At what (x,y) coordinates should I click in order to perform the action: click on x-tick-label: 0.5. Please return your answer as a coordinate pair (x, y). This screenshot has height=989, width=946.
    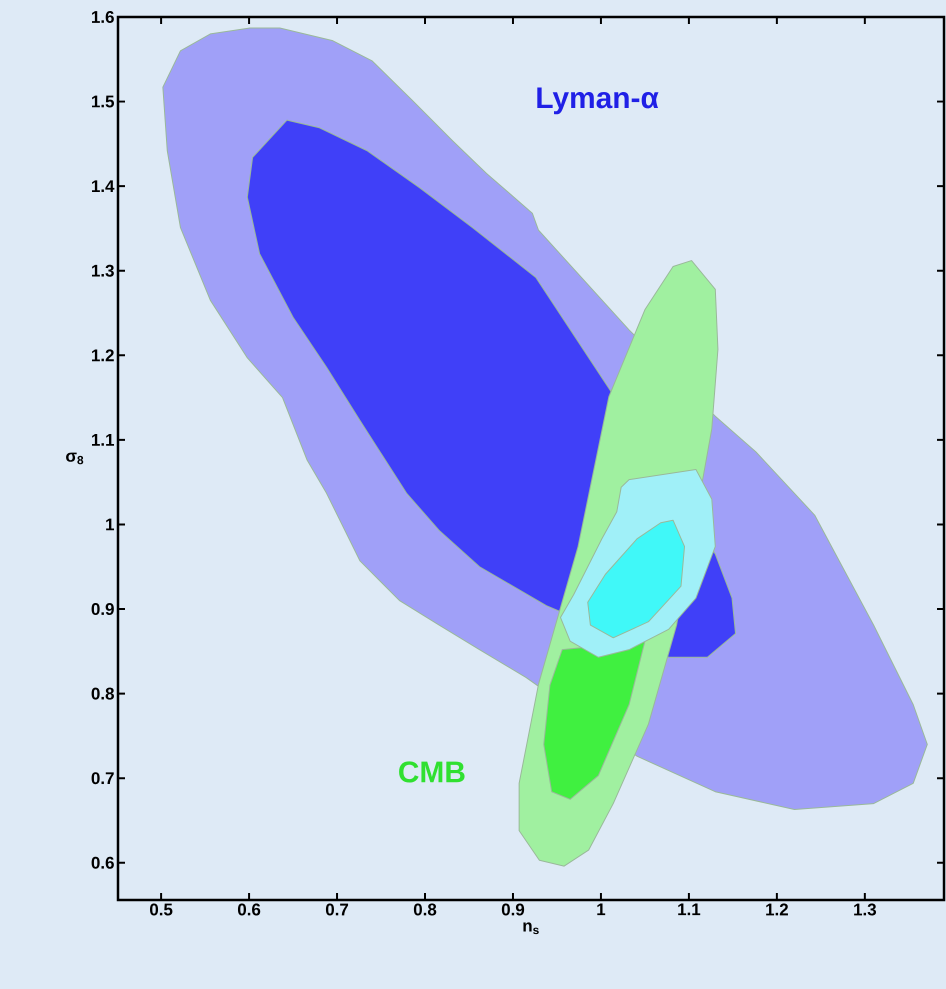
    Looking at the image, I should click on (161, 910).